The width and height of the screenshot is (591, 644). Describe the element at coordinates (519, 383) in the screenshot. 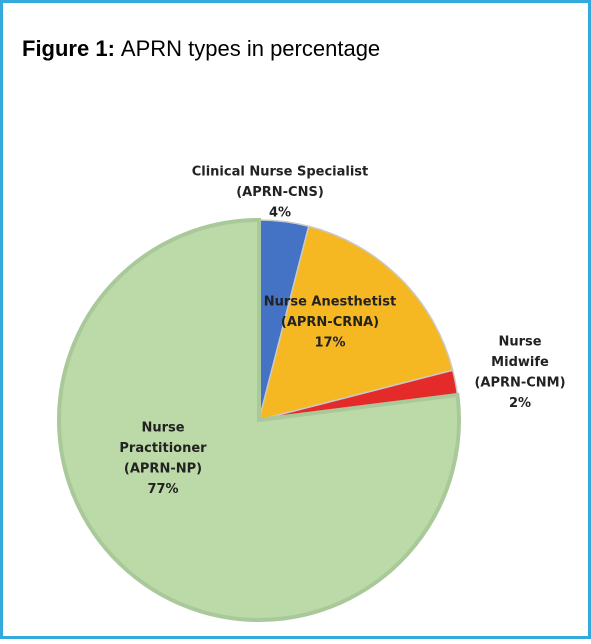

I see `slice-label: (APRN-CNM)` at that location.